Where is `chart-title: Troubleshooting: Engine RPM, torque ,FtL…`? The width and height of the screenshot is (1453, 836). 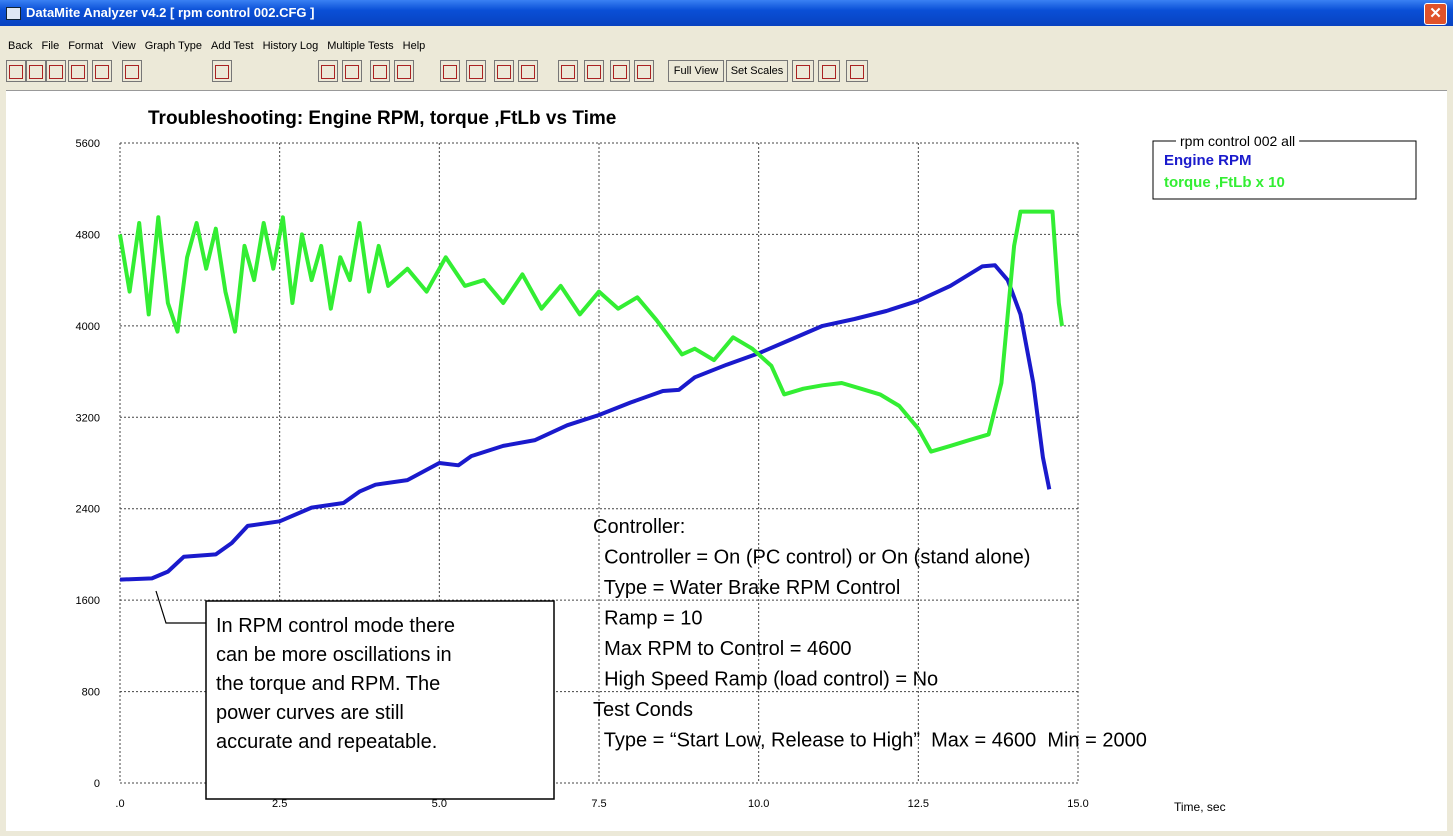 chart-title: Troubleshooting: Engine RPM, torque ,FtL… is located at coordinates (382, 118).